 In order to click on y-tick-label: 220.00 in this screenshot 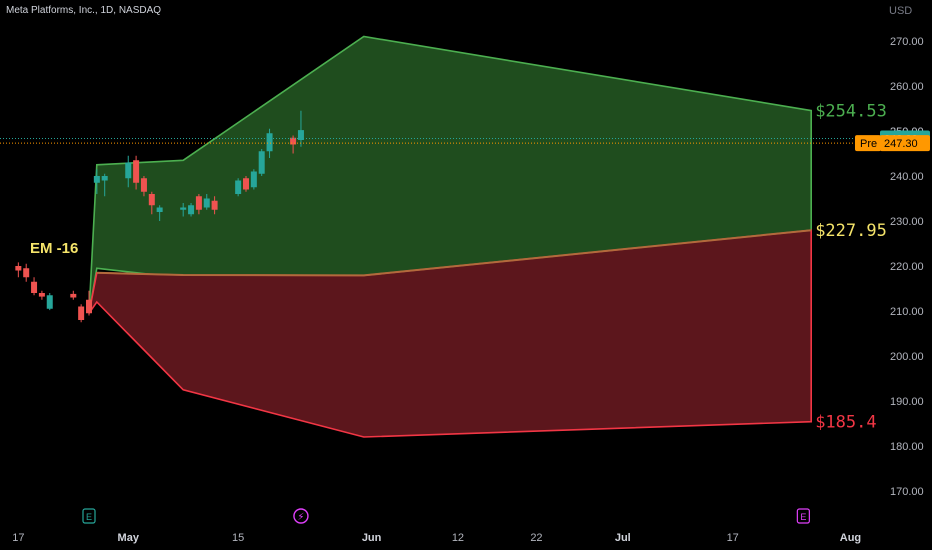, I will do `click(907, 267)`.